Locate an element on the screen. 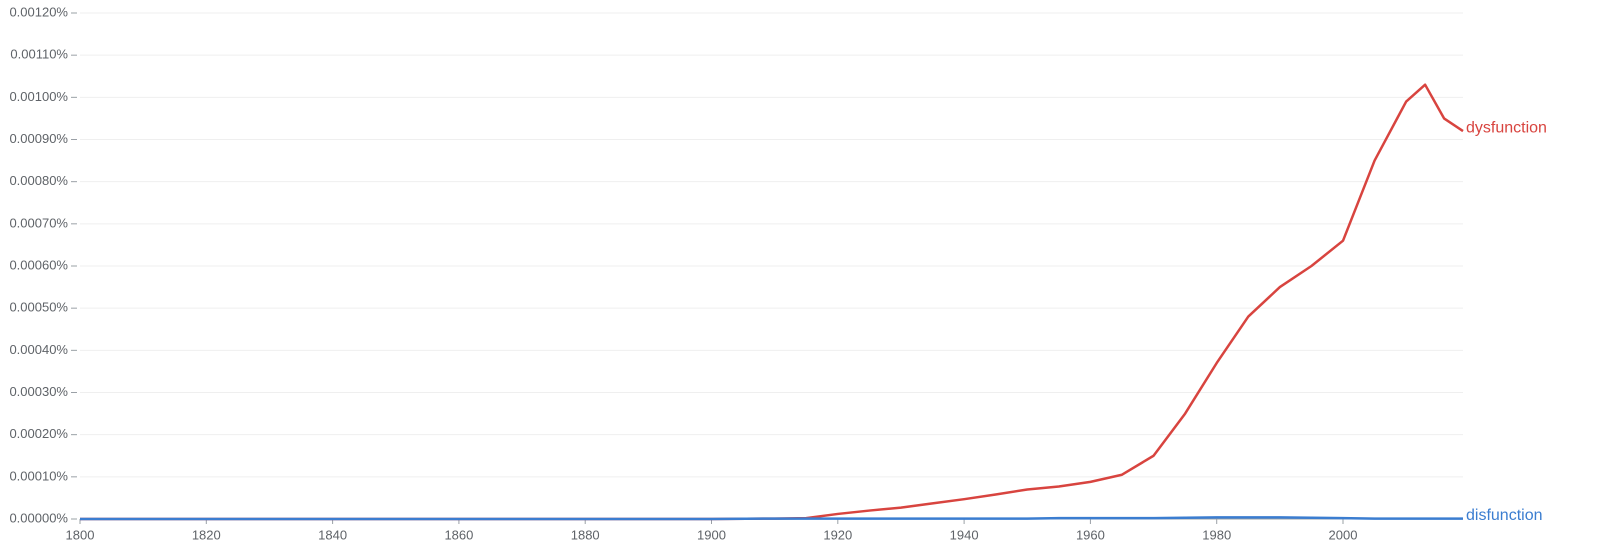 The height and width of the screenshot is (556, 1603). y-tick-label: 0.00000% is located at coordinates (38, 517).